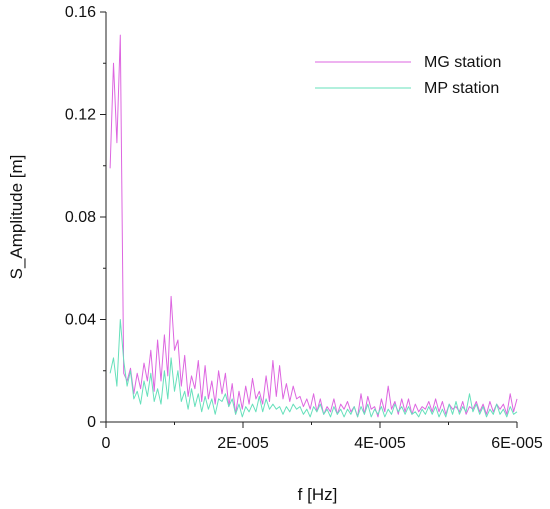 This screenshot has width=550, height=509. What do you see at coordinates (80, 320) in the screenshot?
I see `y-tick-label: 0.04` at bounding box center [80, 320].